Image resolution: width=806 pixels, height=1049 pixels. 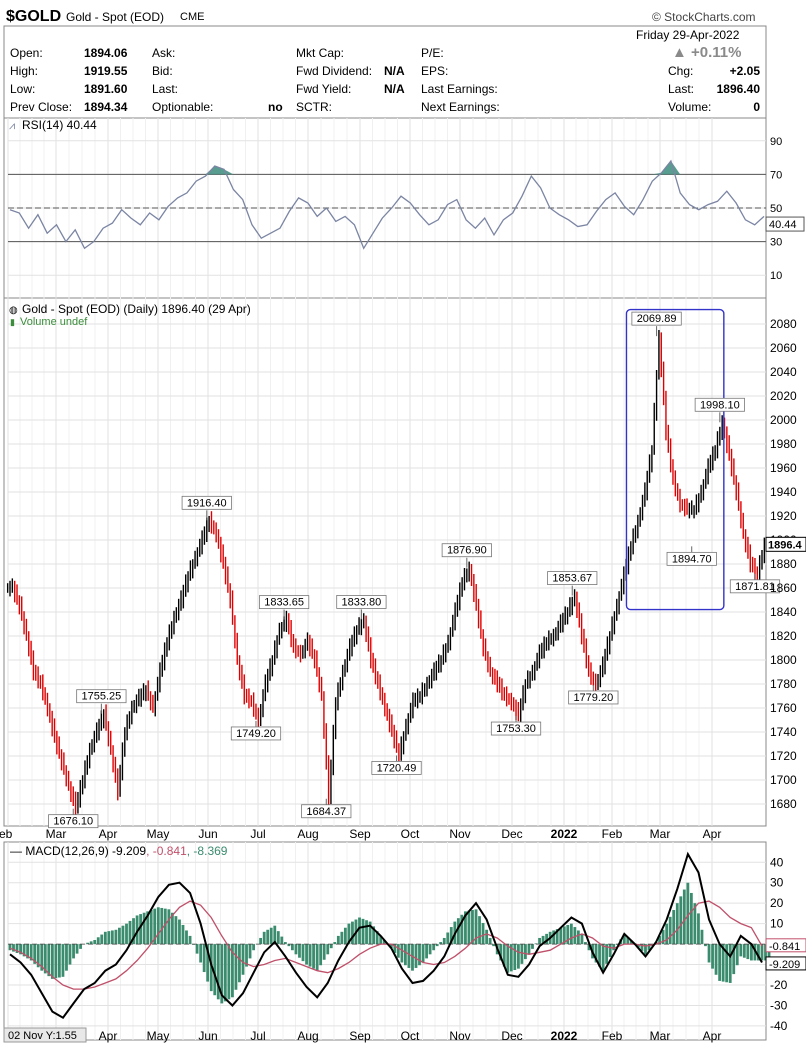 I want to click on stat-value: 1894.06, so click(x=106, y=53).